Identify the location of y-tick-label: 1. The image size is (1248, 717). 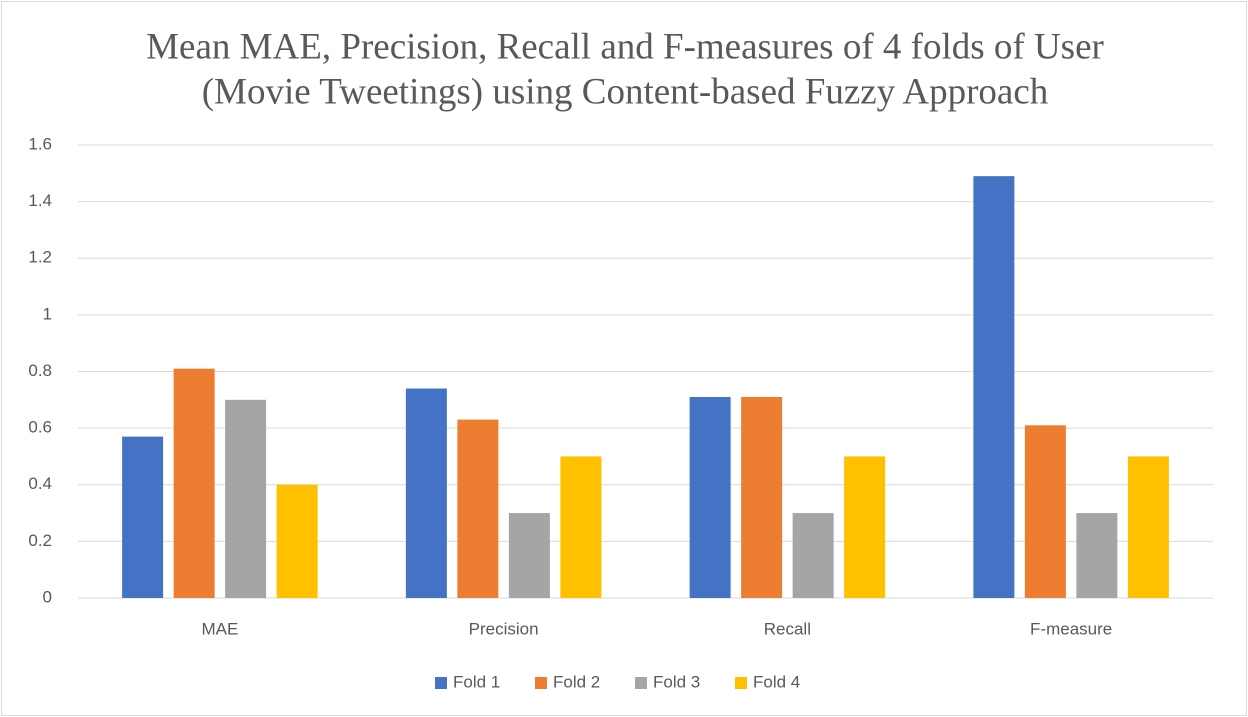
(47, 313).